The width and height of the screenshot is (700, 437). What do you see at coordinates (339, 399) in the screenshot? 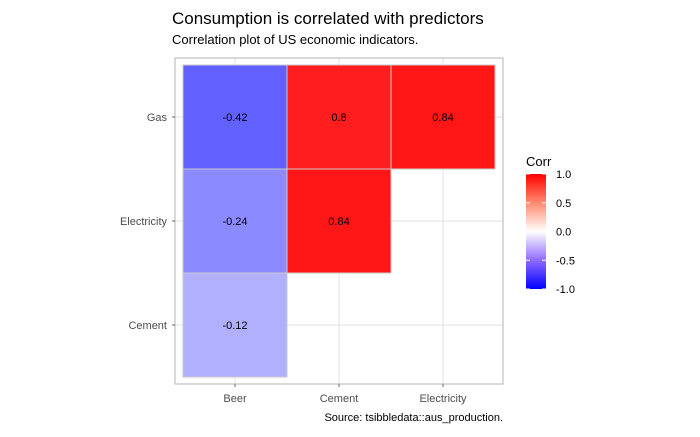
I see `x-tick-label: Cement` at bounding box center [339, 399].